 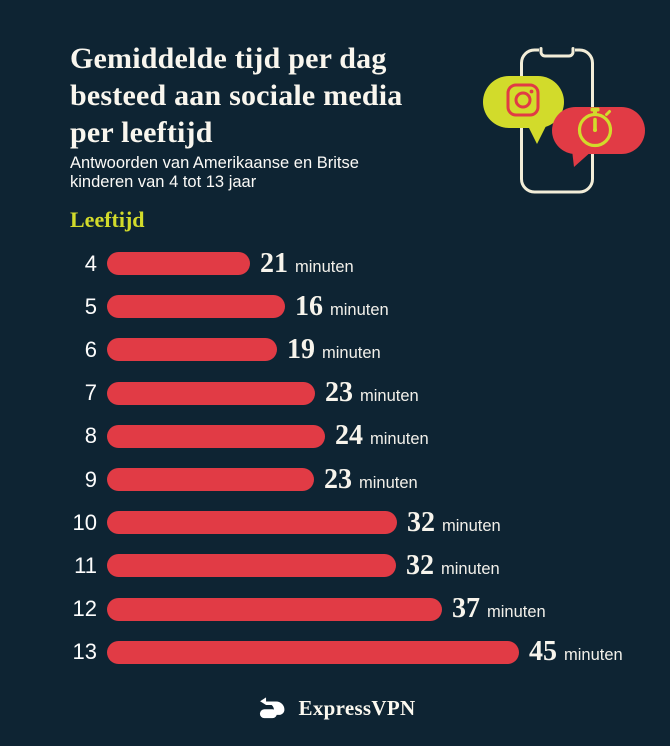 I want to click on value-label: 19 minuten, so click(x=334, y=350).